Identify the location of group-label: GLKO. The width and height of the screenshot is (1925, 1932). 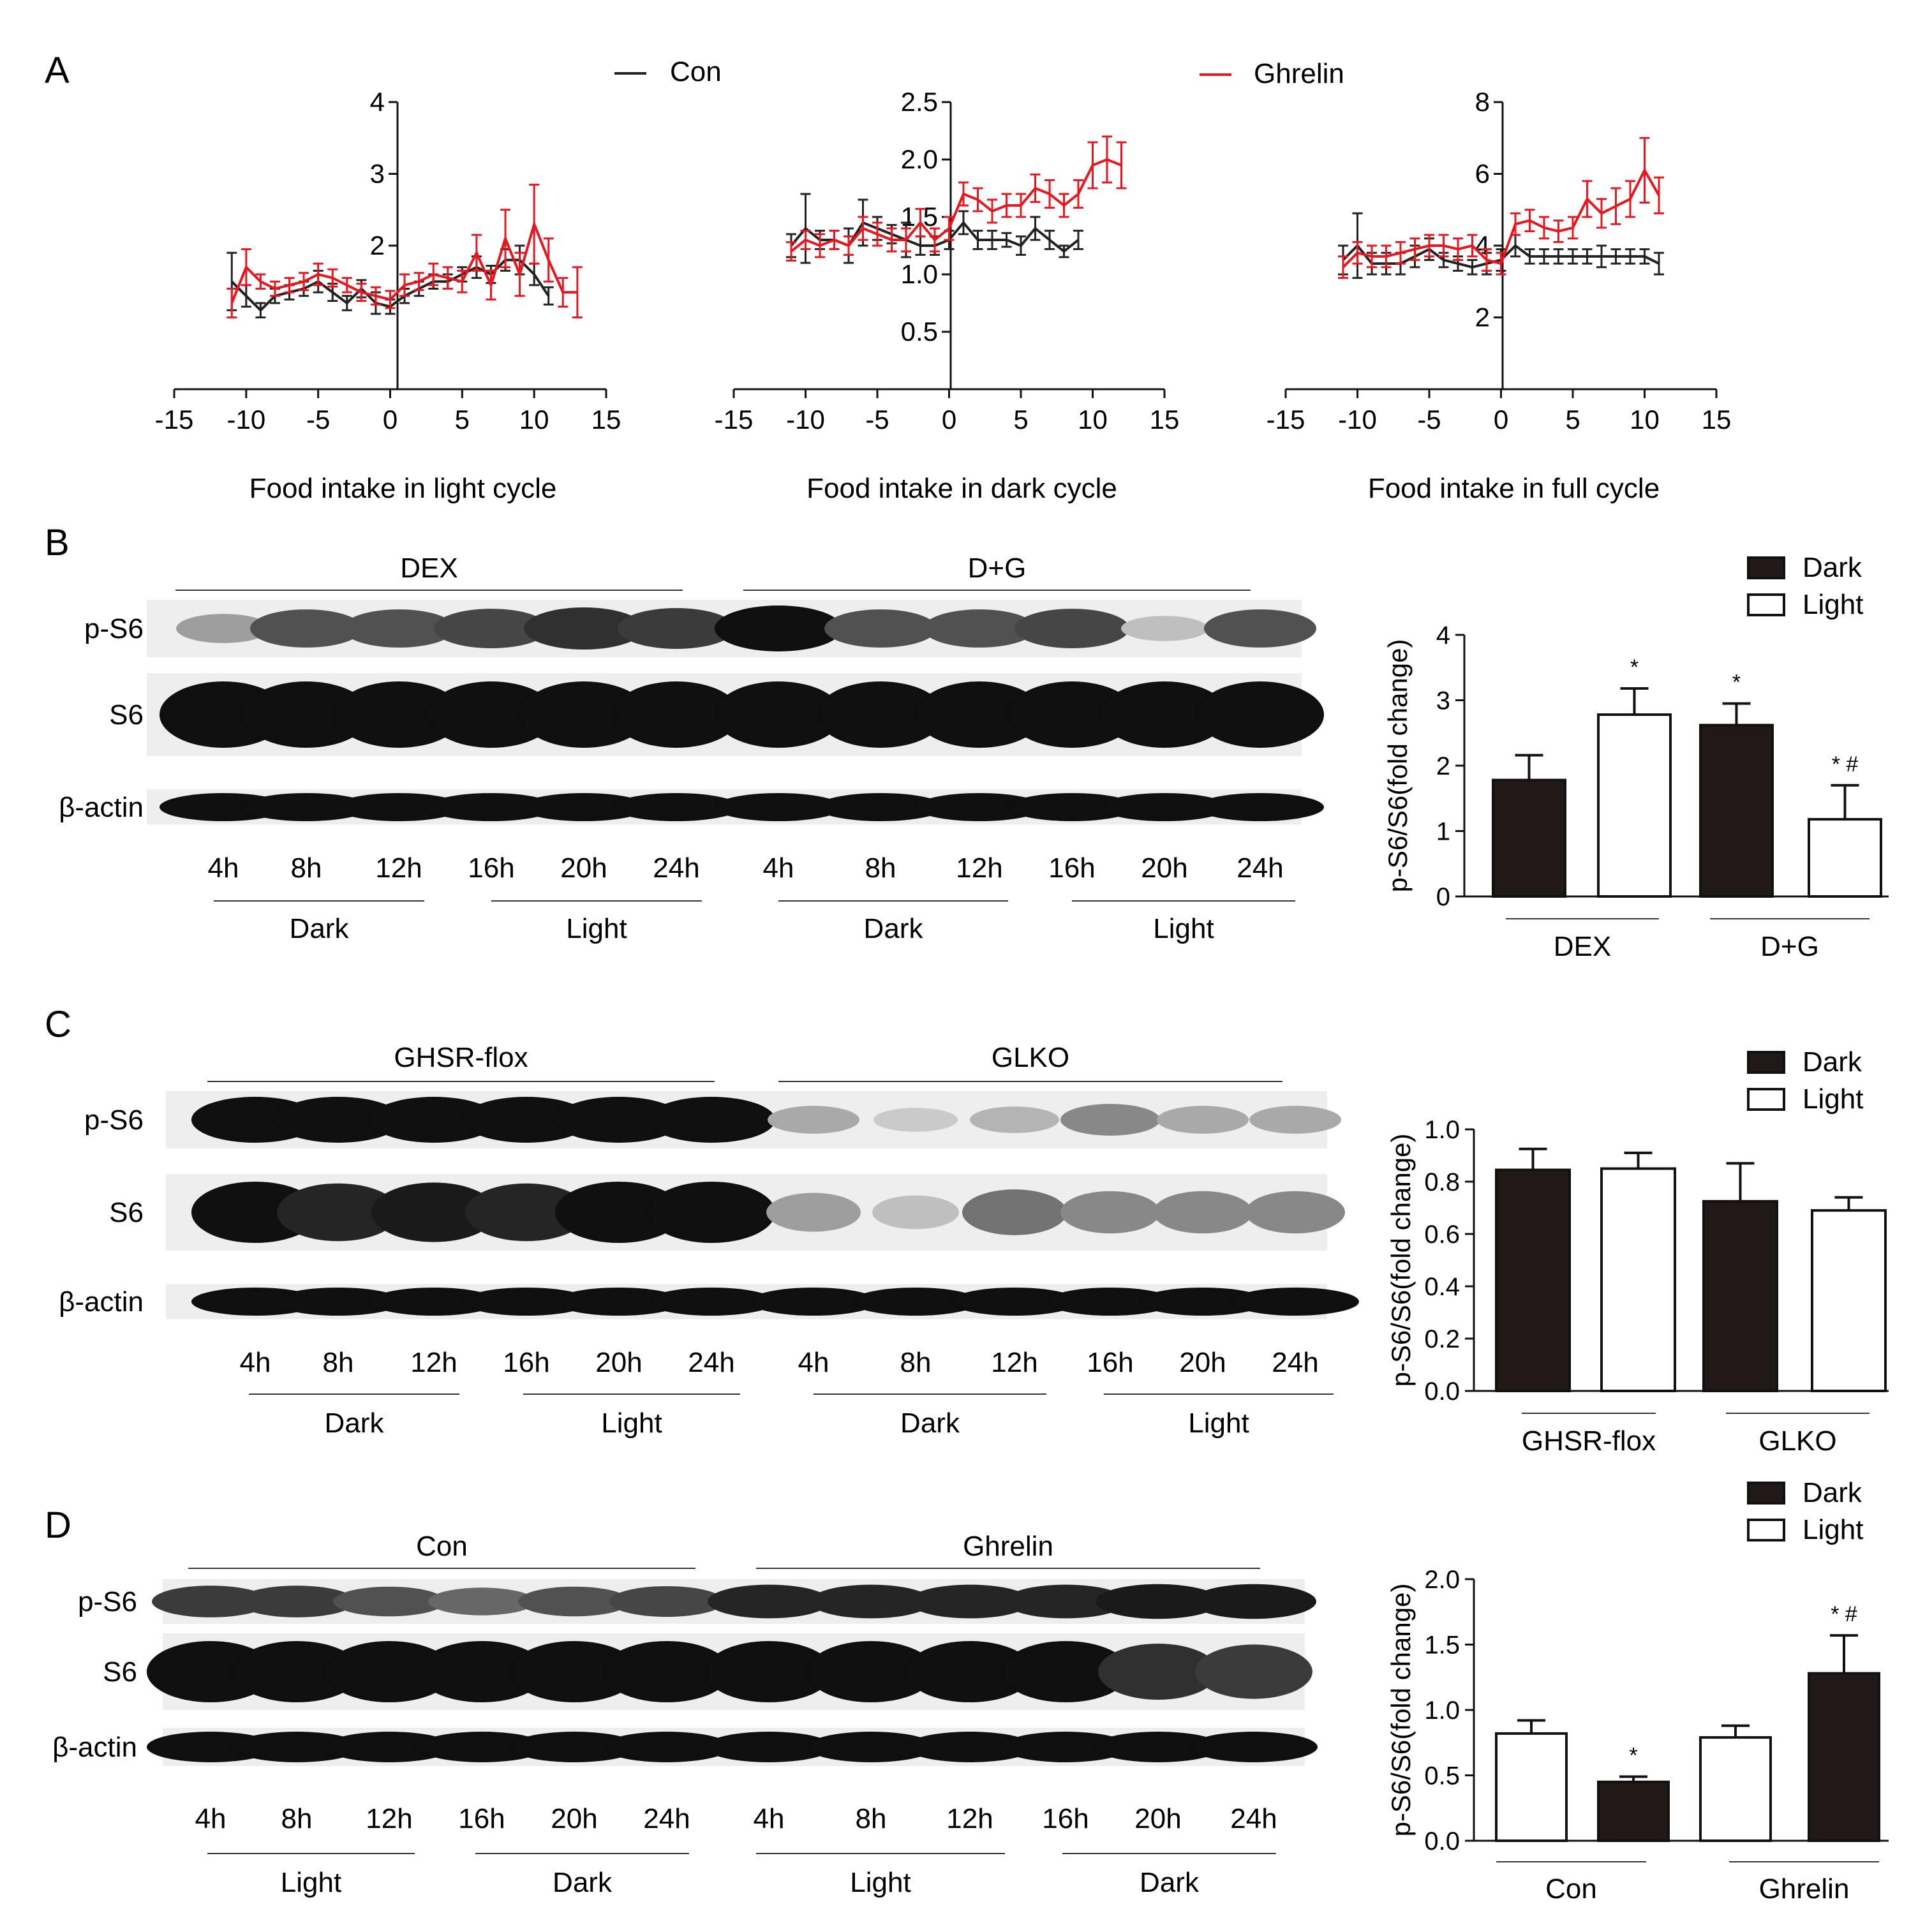
(1797, 1441).